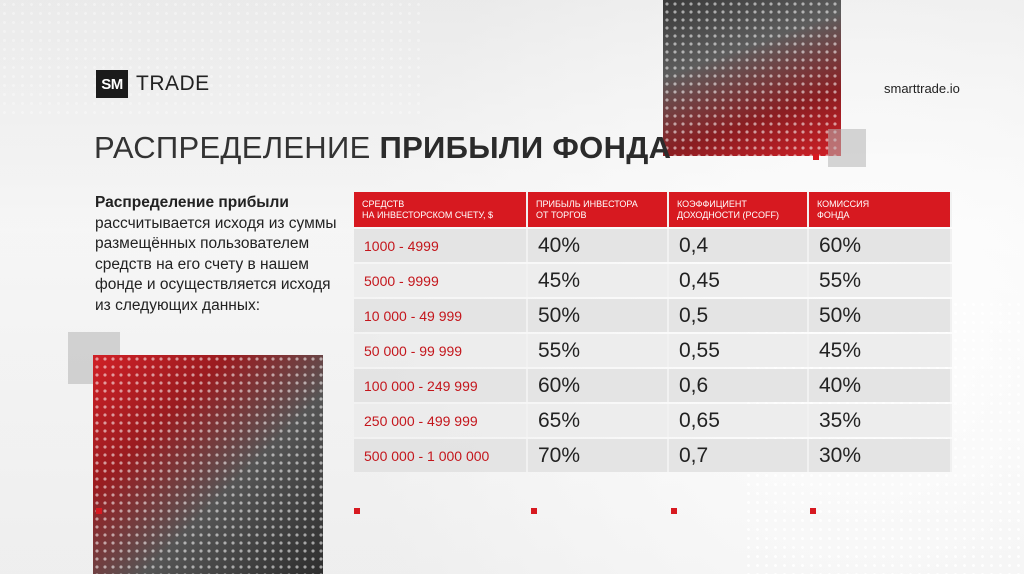  Describe the element at coordinates (739, 420) in the screenshot. I see `cell-coefficient: 0,65` at that location.